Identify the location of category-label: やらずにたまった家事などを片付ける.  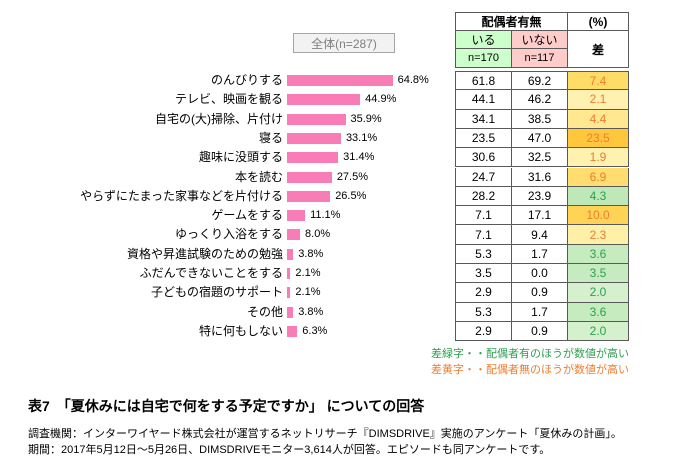
(181, 195).